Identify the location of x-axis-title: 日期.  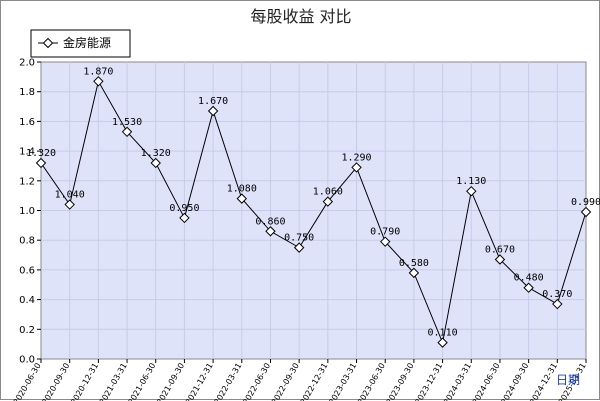
(568, 380).